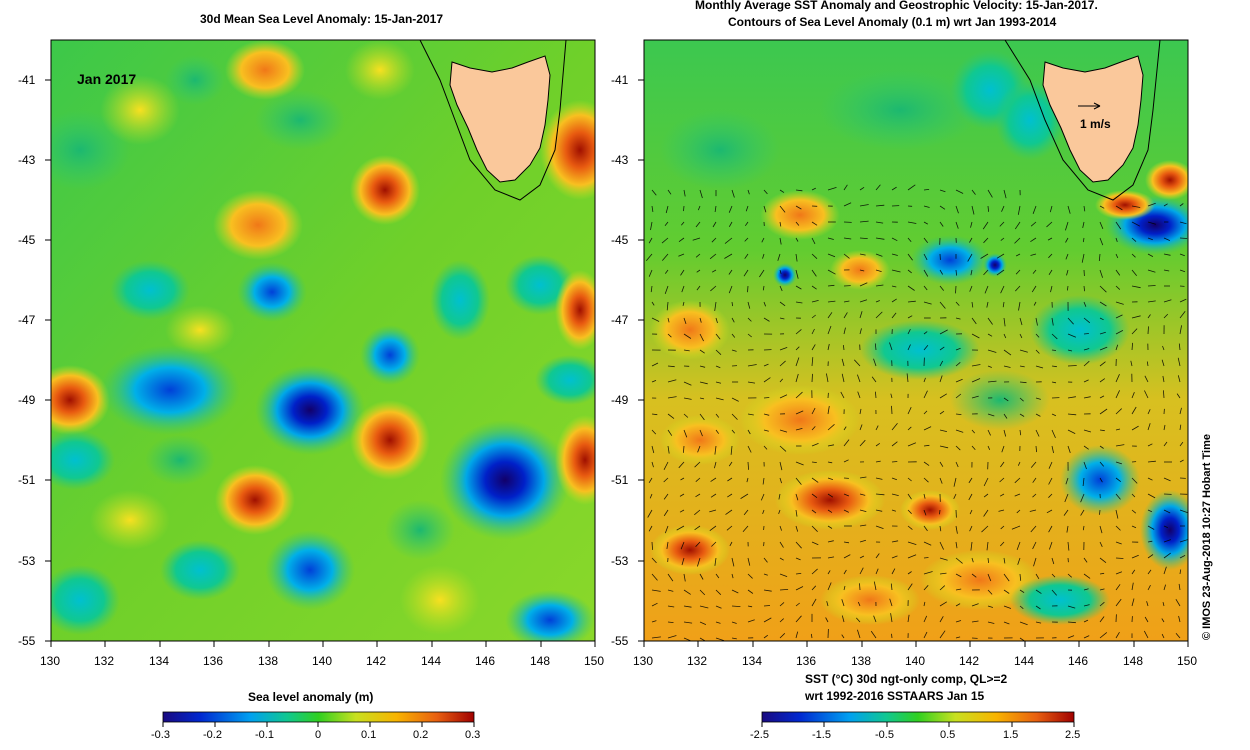 The image size is (1250, 750). What do you see at coordinates (27, 641) in the screenshot?
I see `lat-label: -55` at bounding box center [27, 641].